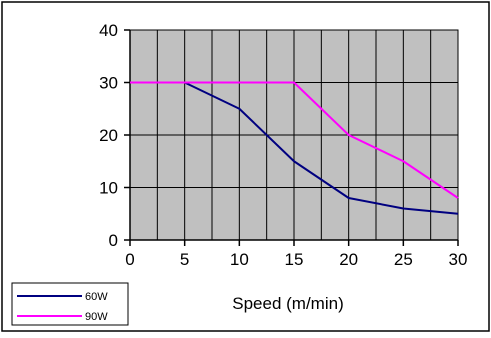 The height and width of the screenshot is (338, 491). What do you see at coordinates (403, 259) in the screenshot?
I see `x-tick-label: 25` at bounding box center [403, 259].